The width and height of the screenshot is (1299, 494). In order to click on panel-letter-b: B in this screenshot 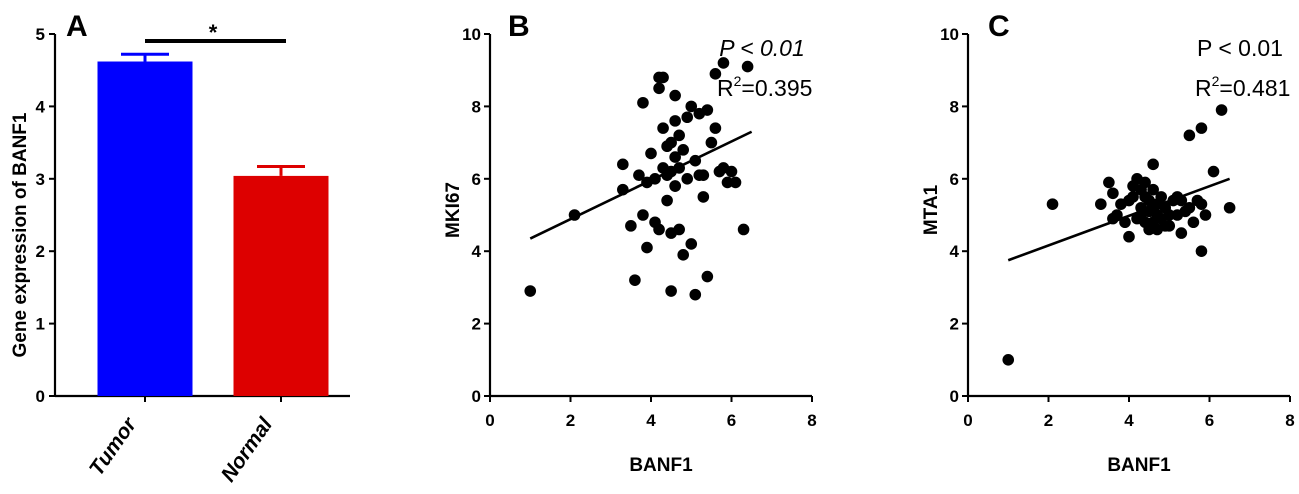, I will do `click(519, 26)`.